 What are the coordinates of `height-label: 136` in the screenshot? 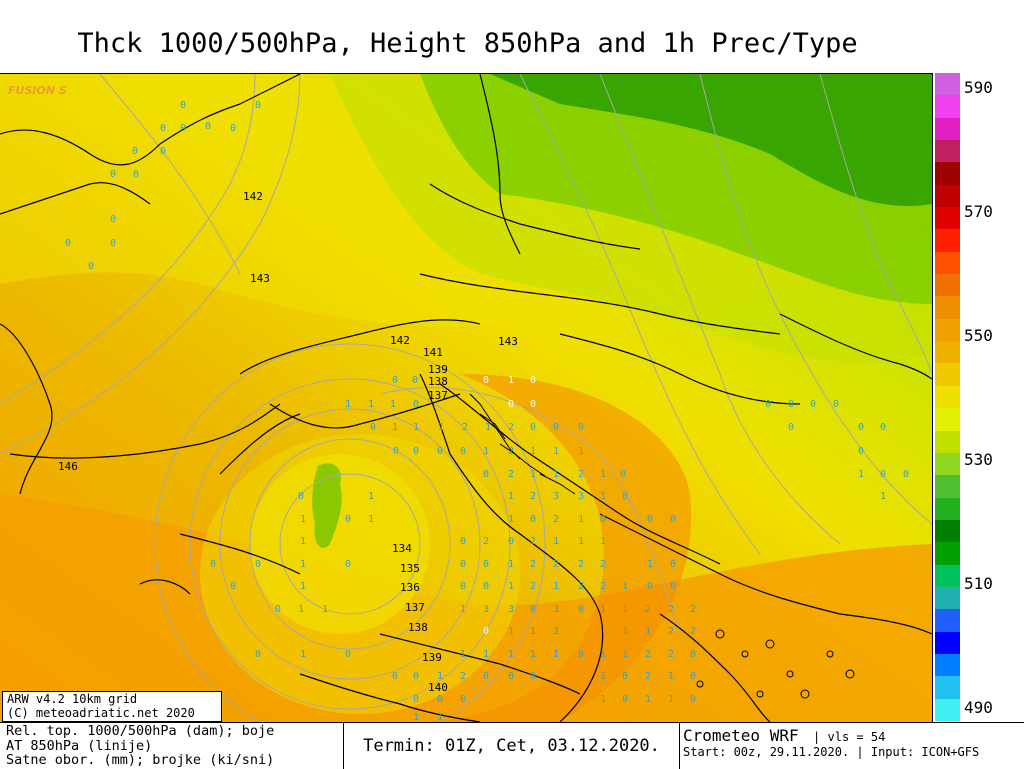 It's located at (410, 587).